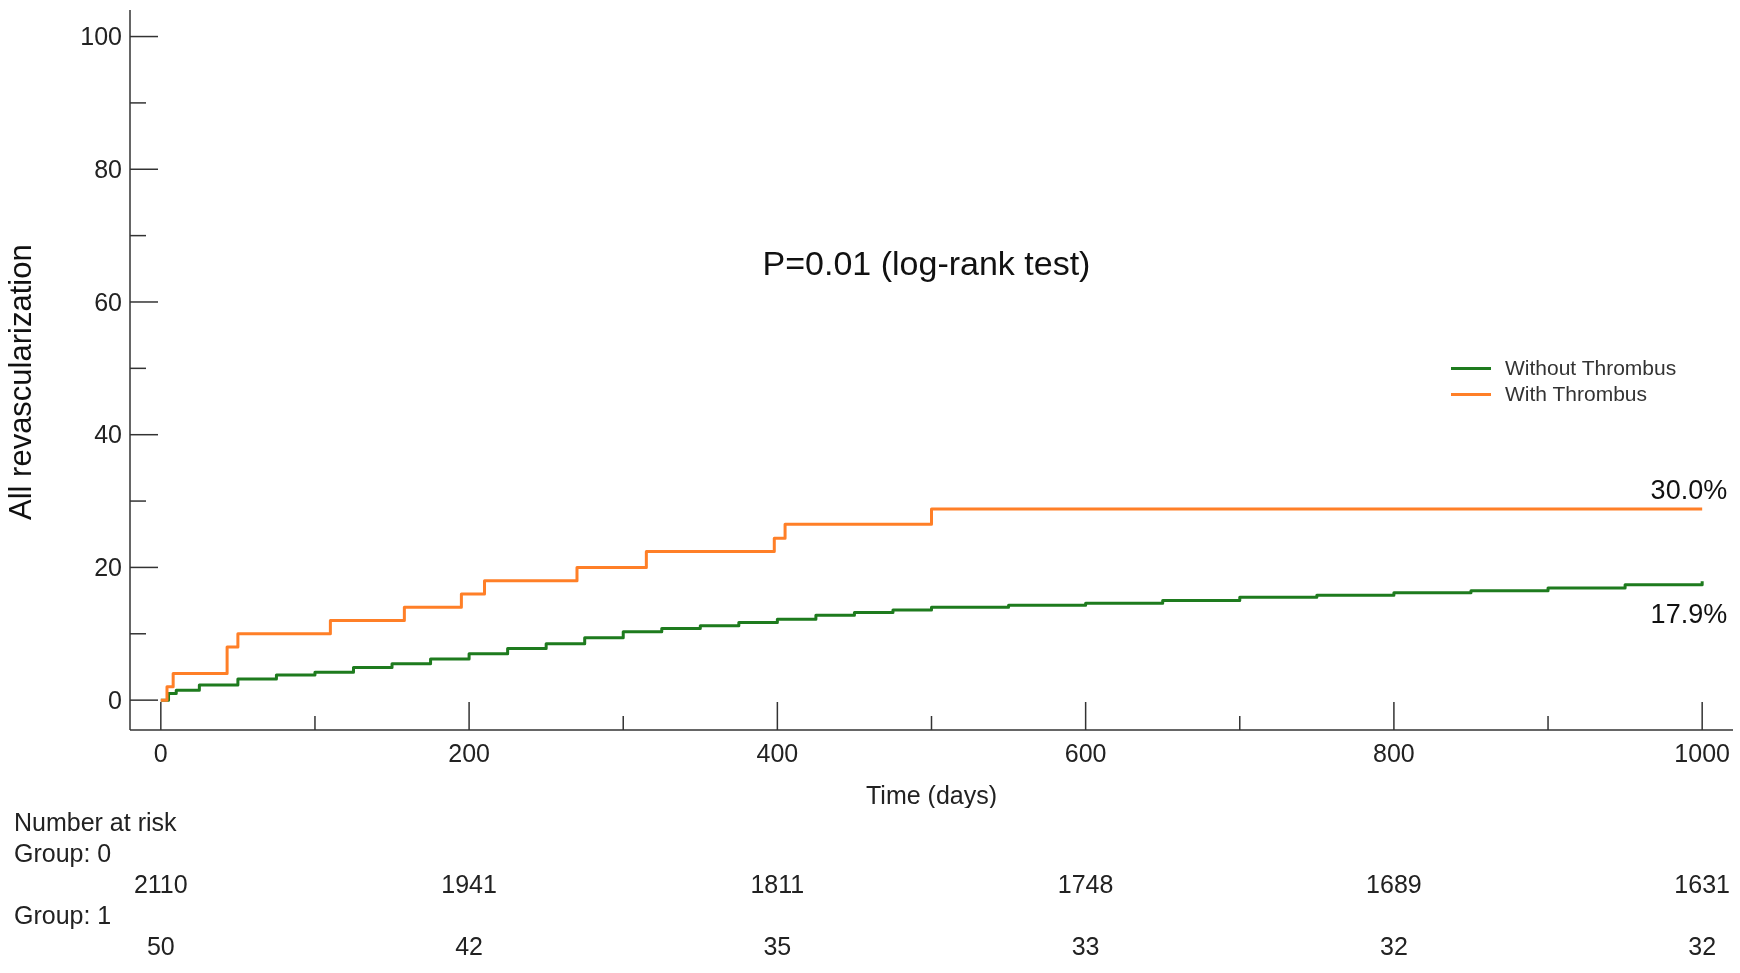  Describe the element at coordinates (160, 946) in the screenshot. I see `text: 50` at that location.